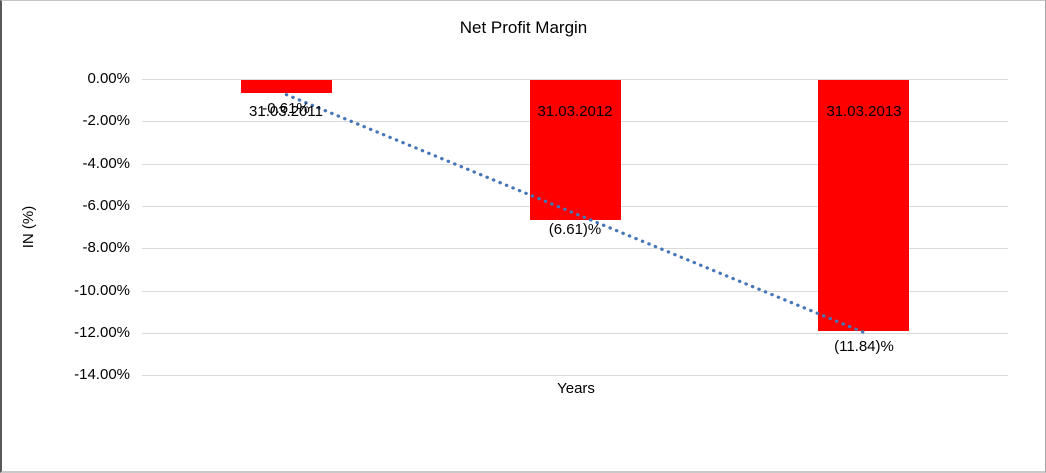  Describe the element at coordinates (286, 86) in the screenshot. I see `bar-31.03.2011` at that location.